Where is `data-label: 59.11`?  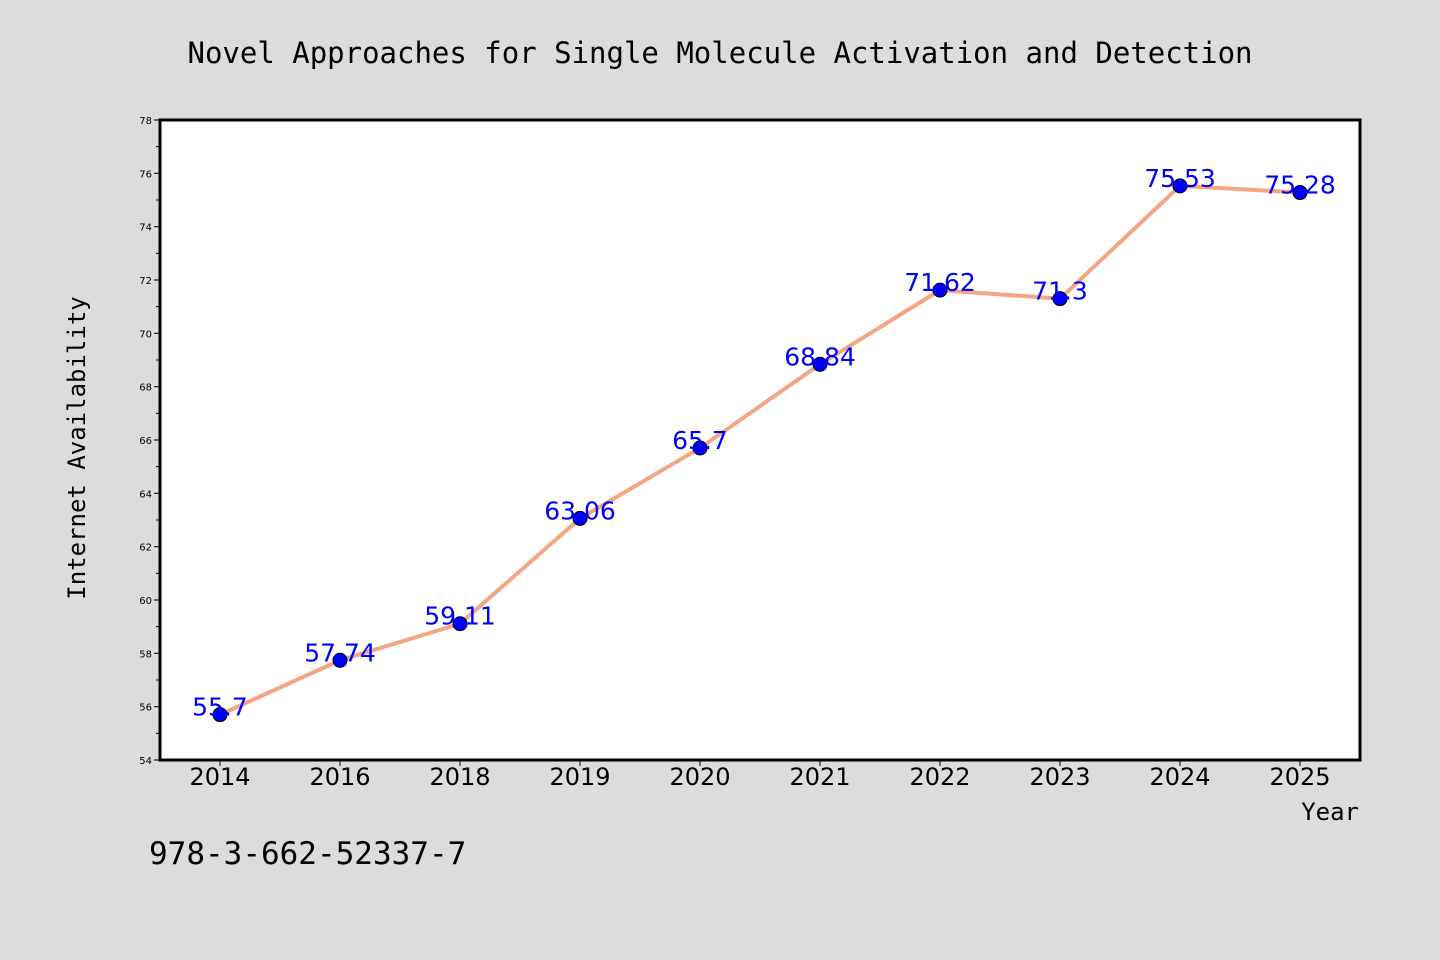 data-label: 59.11 is located at coordinates (460, 616).